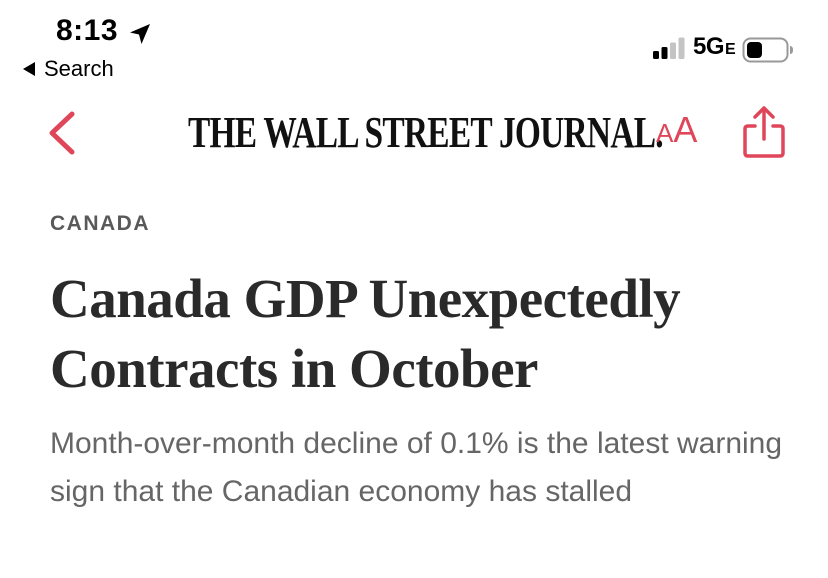  I want to click on network-suffix: E, so click(730, 49).